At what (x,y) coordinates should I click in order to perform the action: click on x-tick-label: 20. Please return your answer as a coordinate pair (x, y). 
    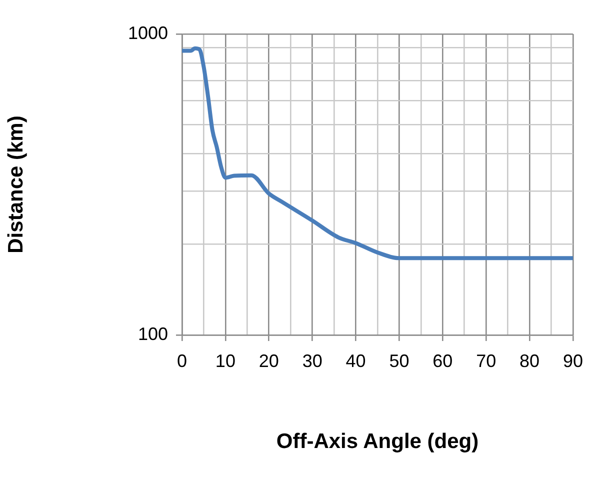
    Looking at the image, I should click on (268, 360).